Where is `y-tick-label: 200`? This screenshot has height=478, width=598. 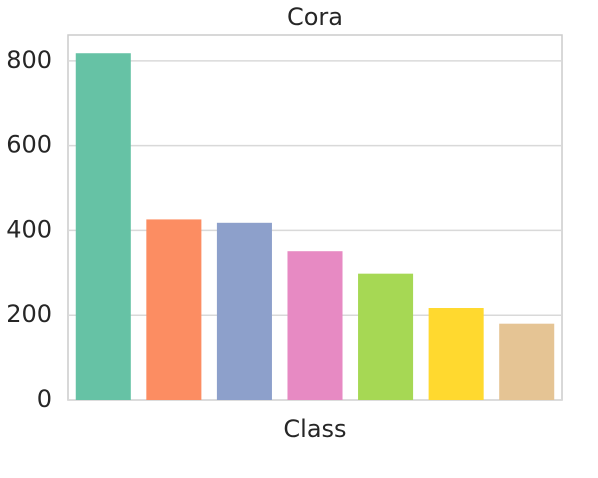 y-tick-label: 200 is located at coordinates (29, 314).